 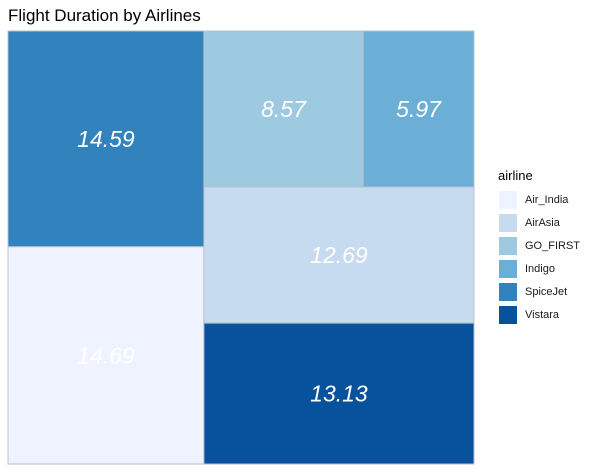 I want to click on legend-item-indigo: Indigo, so click(x=548, y=270).